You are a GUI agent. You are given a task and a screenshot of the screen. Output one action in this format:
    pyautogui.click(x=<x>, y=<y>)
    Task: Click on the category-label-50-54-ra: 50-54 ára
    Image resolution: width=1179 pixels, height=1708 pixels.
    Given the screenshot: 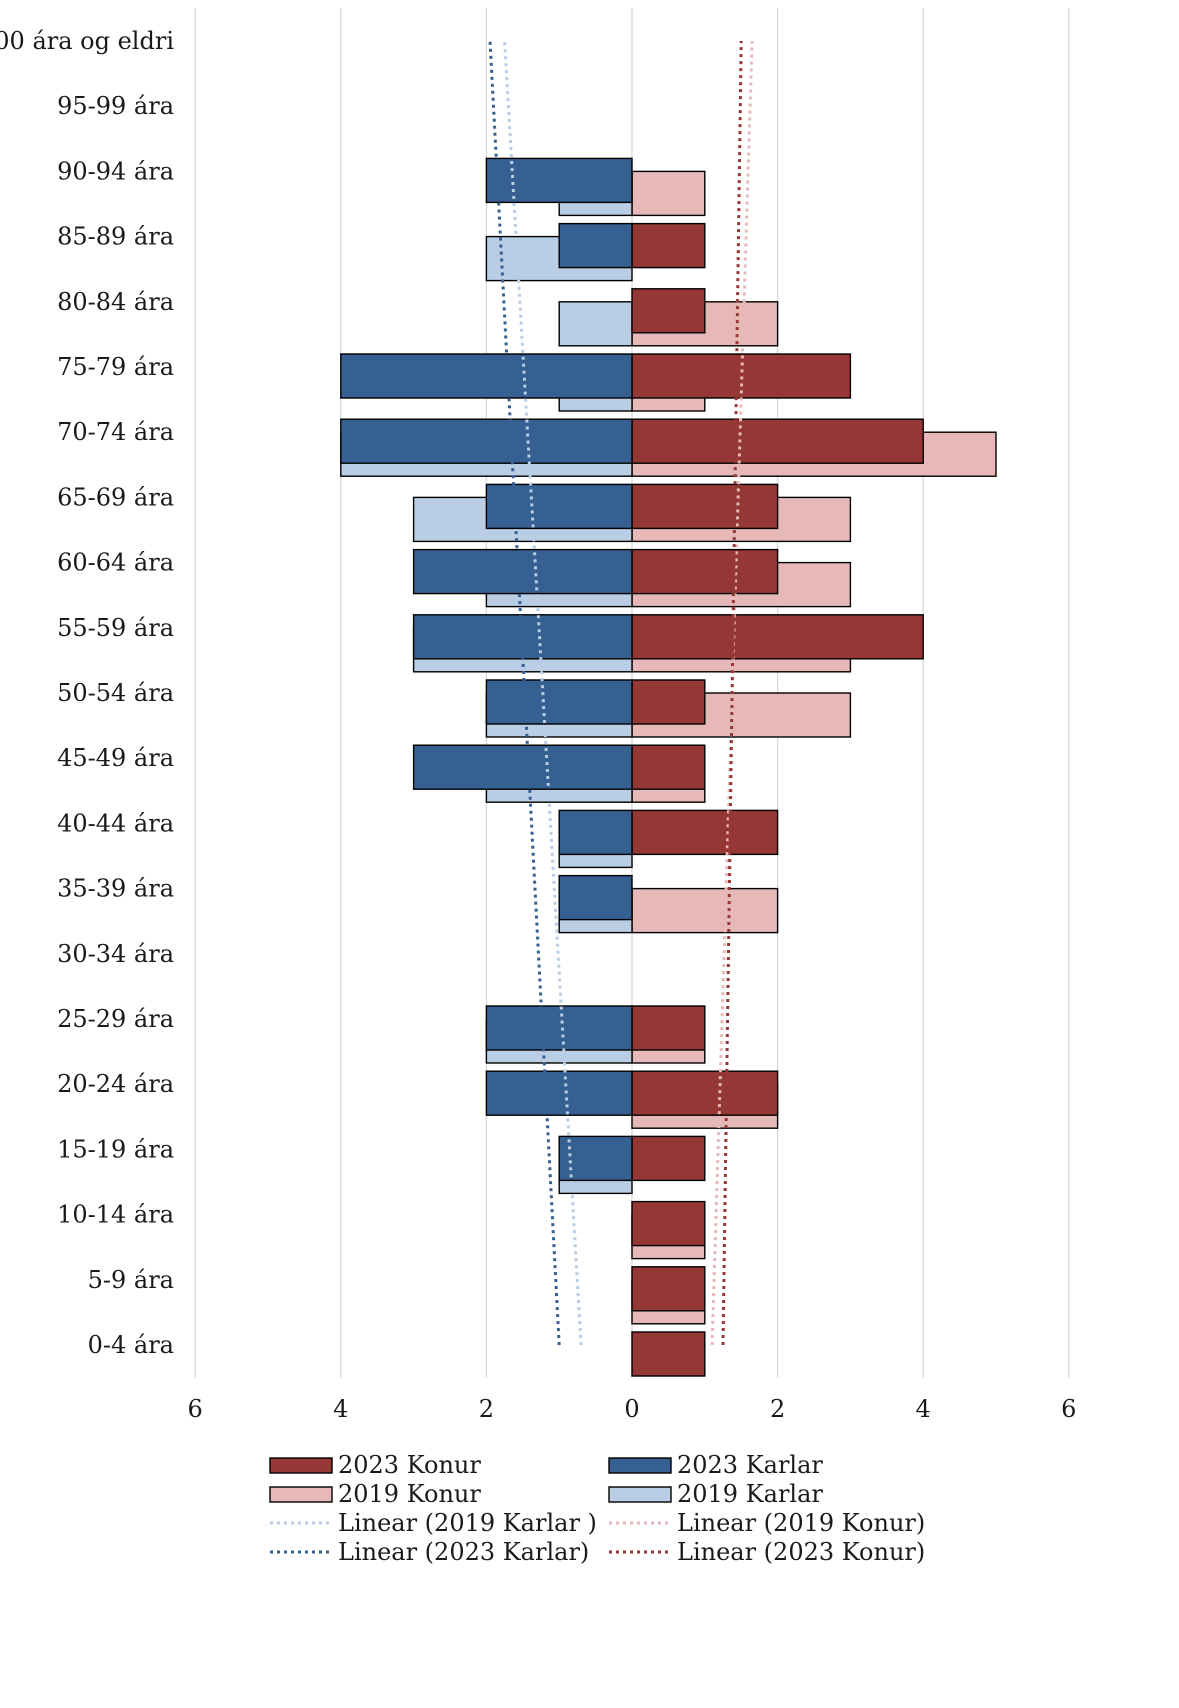 What is the action you would take?
    pyautogui.click(x=115, y=693)
    